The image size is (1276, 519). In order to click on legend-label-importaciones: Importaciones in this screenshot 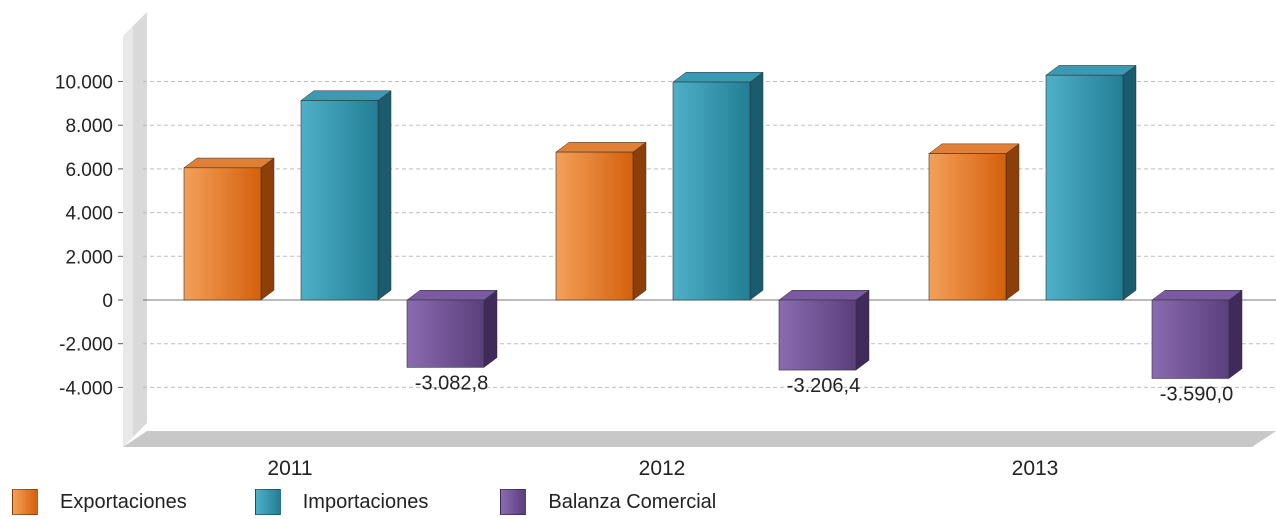, I will do `click(365, 501)`.